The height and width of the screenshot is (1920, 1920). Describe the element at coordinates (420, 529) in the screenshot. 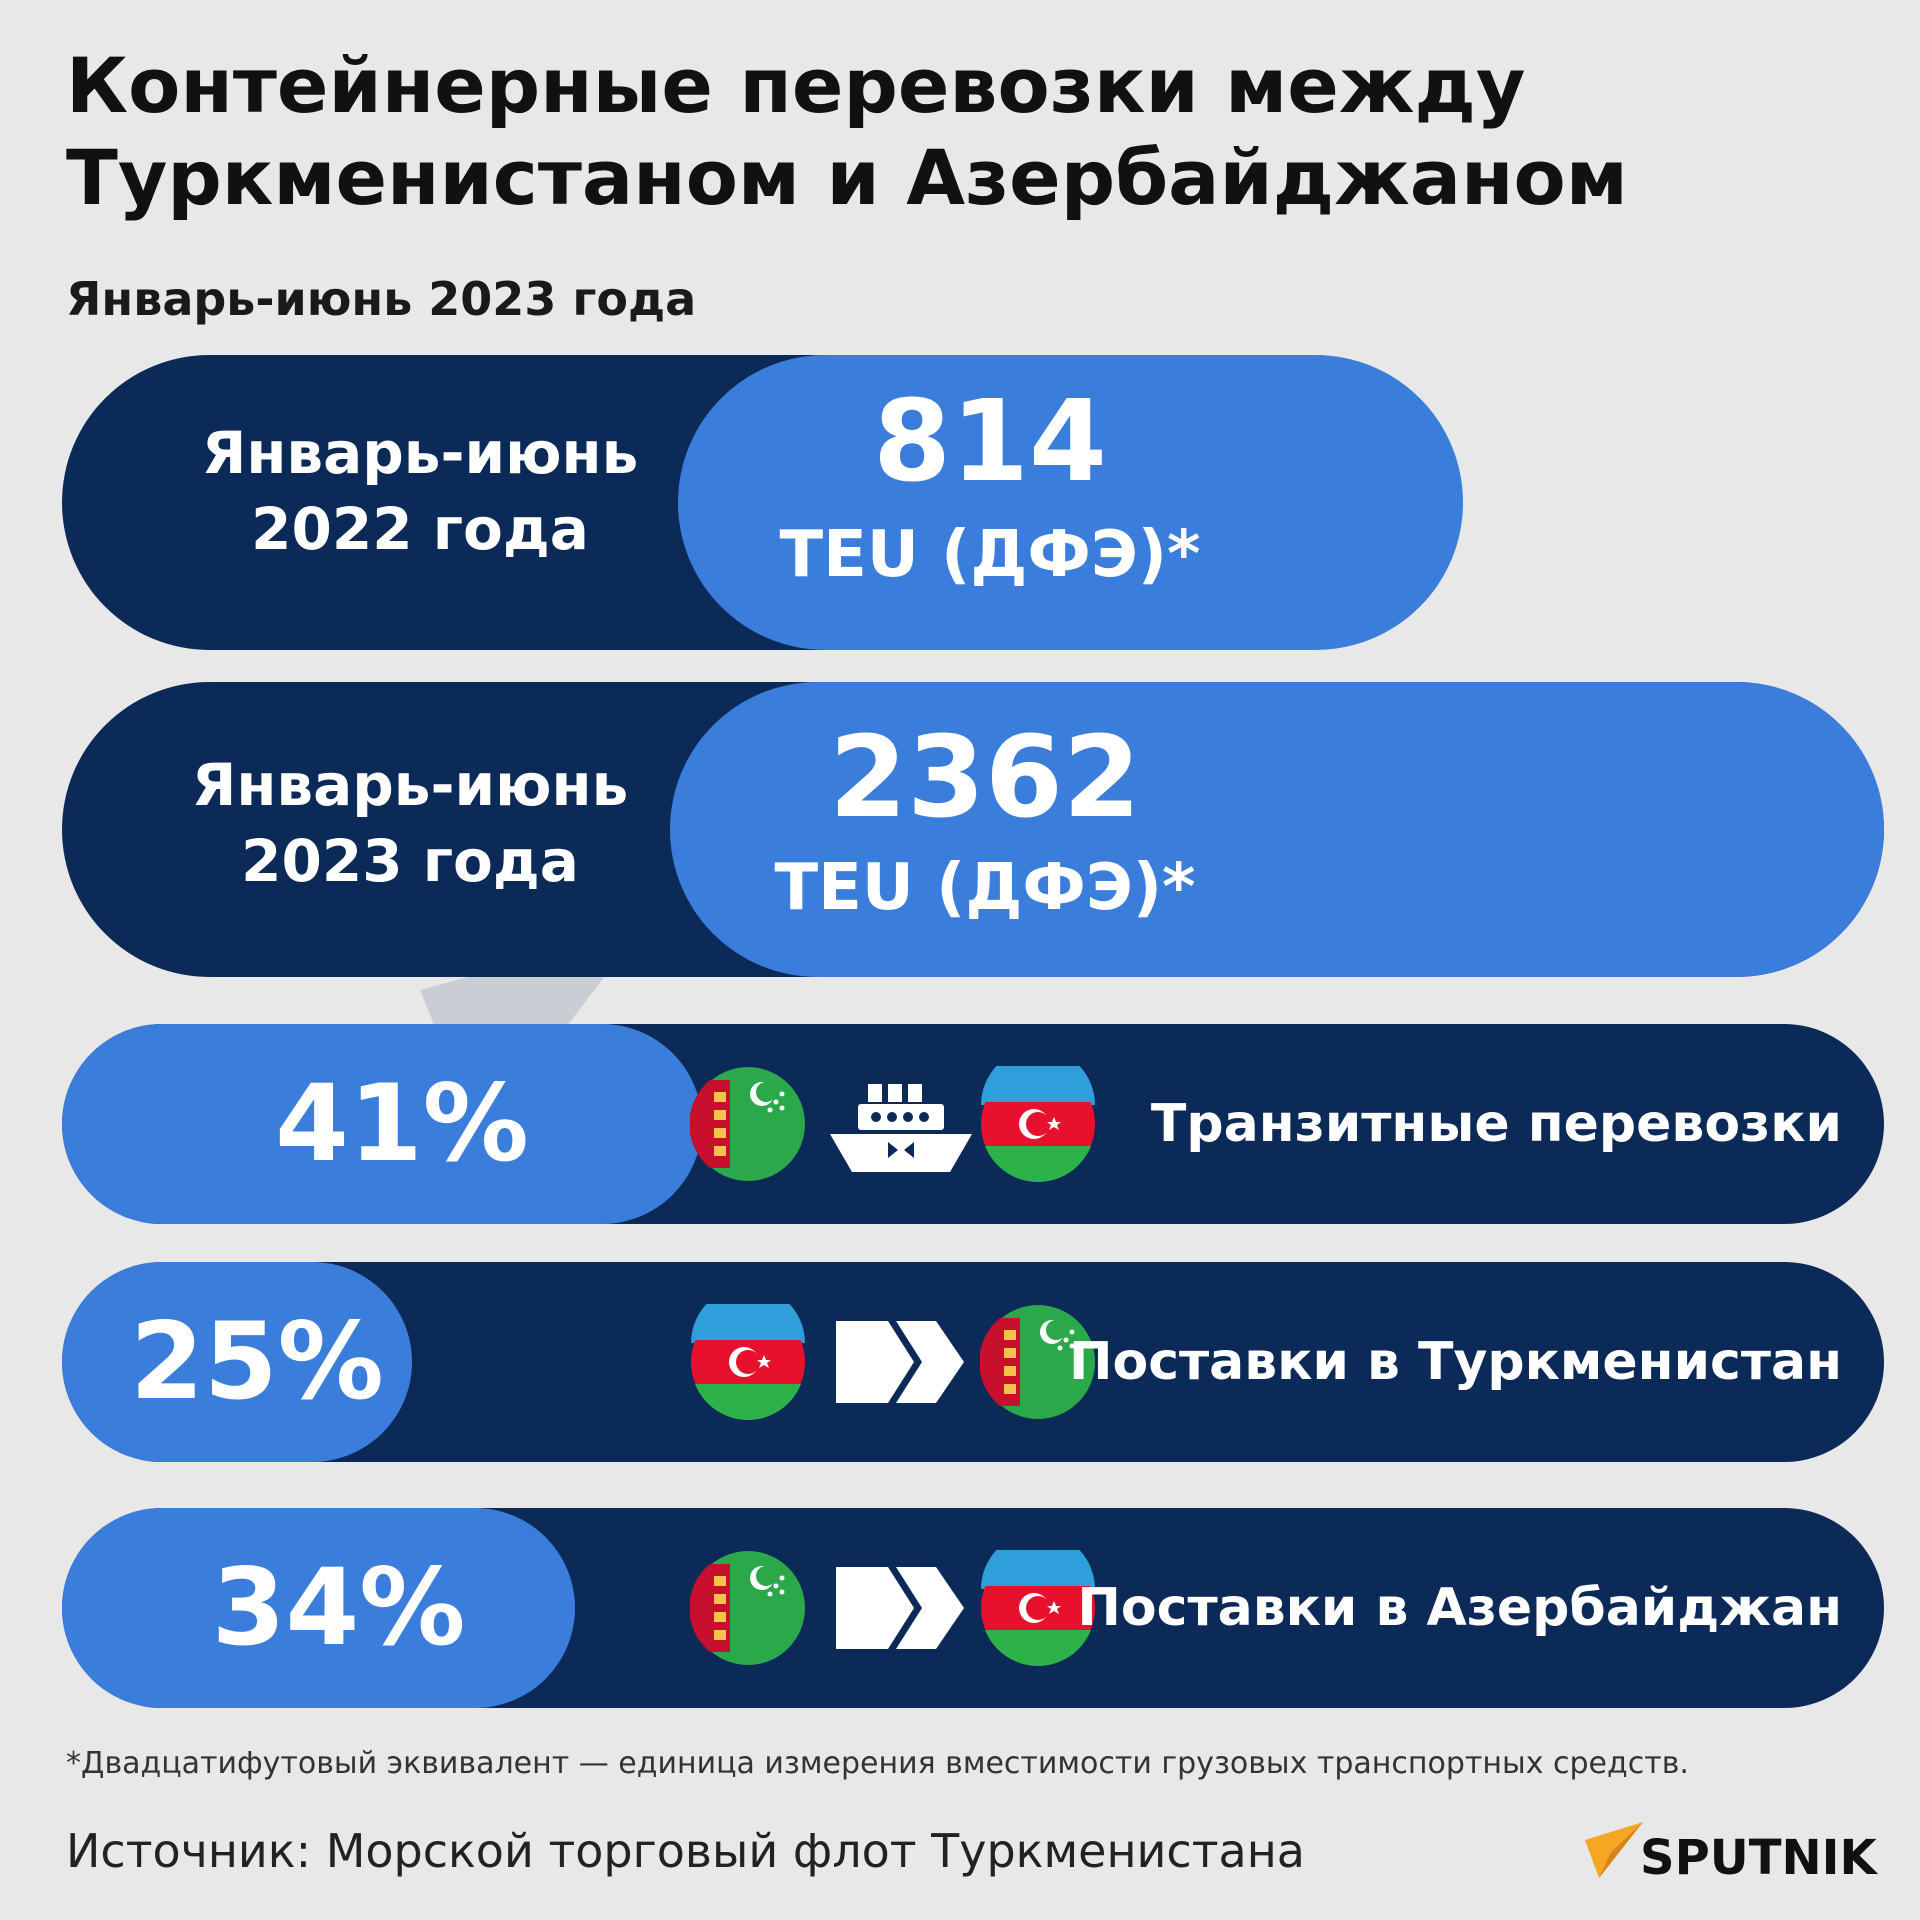

I see `teu-period-line-2: 2022 года` at that location.